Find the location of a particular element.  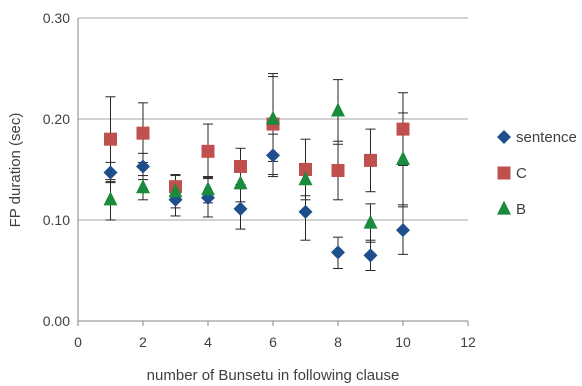

x-tick-label: 2 is located at coordinates (143, 342).